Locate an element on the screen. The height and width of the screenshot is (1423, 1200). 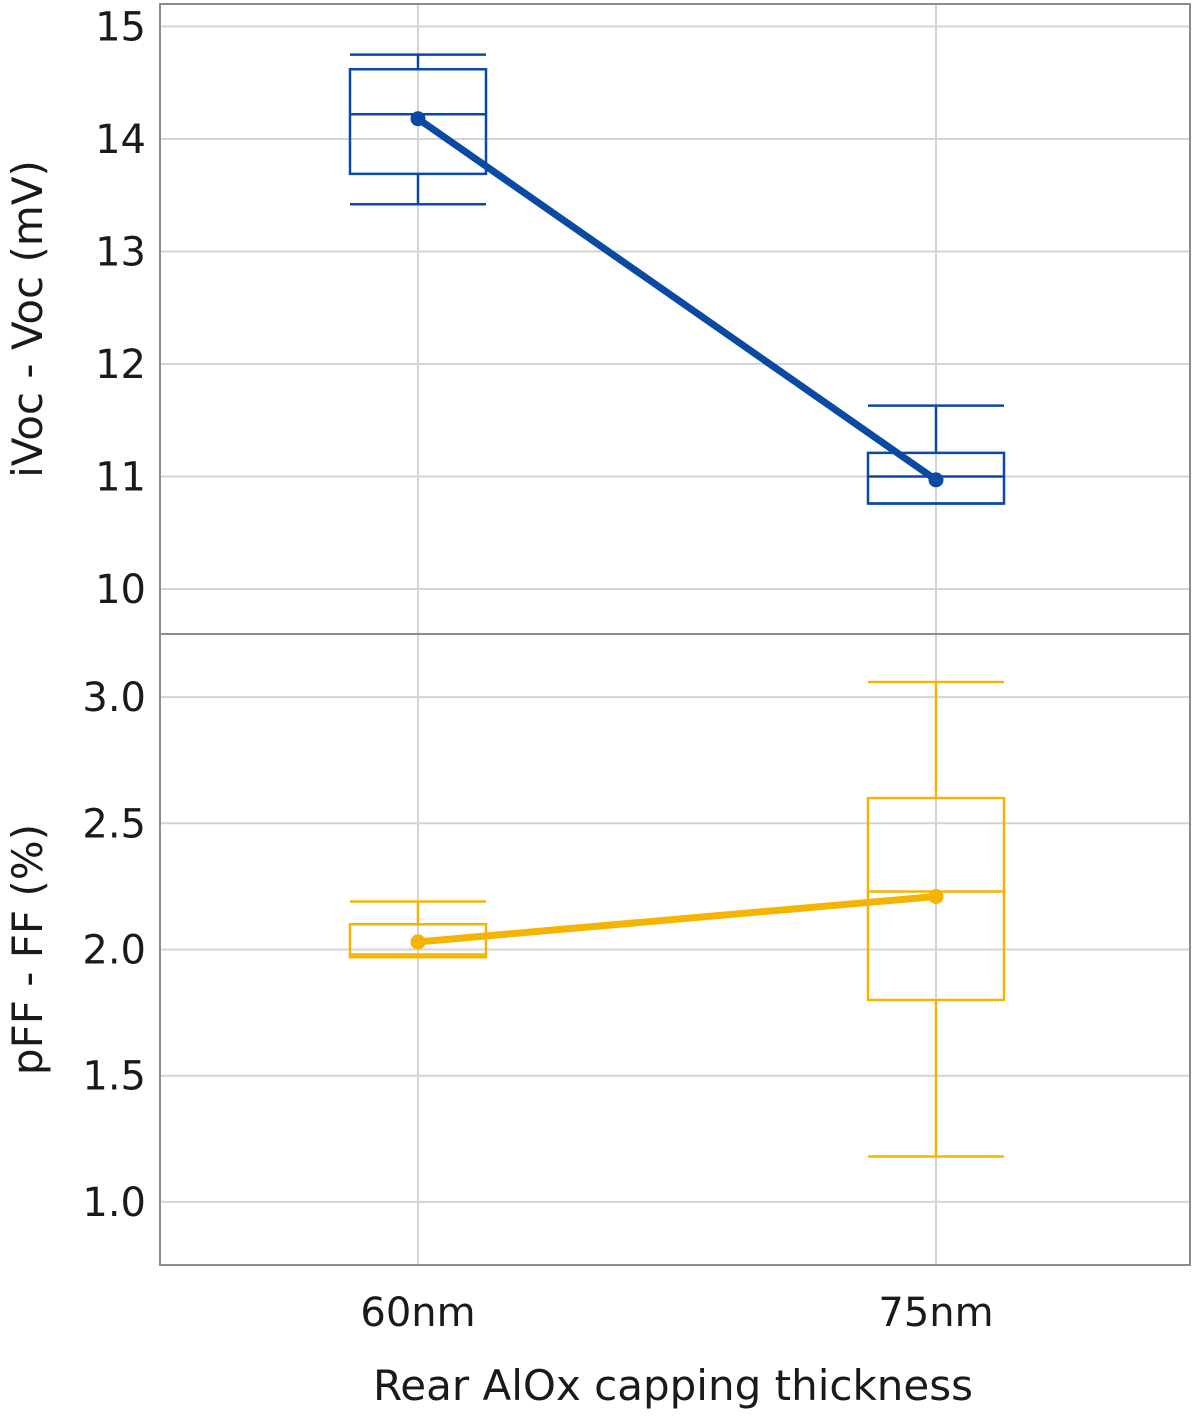
voc-y-tick-label: 12 is located at coordinates (120, 365).